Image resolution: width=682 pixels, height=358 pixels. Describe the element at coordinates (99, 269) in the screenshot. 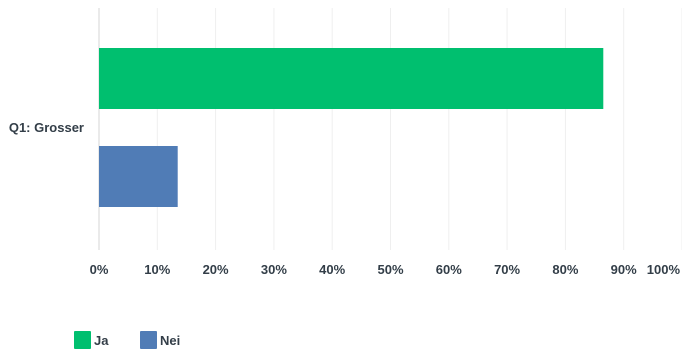

I see `x-tick-label: 0%` at that location.